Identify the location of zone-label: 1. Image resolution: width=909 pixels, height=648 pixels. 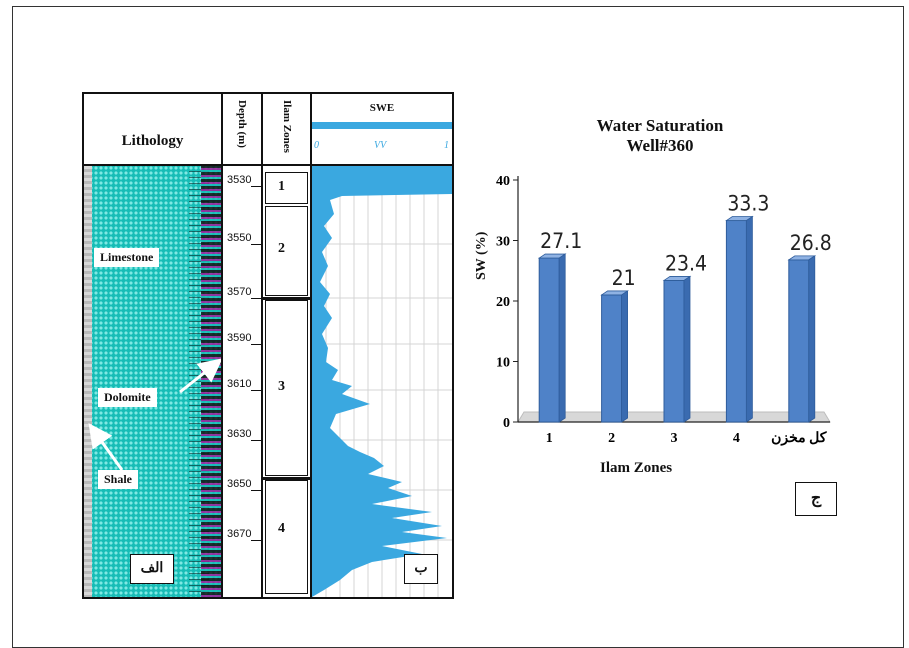
(281, 186).